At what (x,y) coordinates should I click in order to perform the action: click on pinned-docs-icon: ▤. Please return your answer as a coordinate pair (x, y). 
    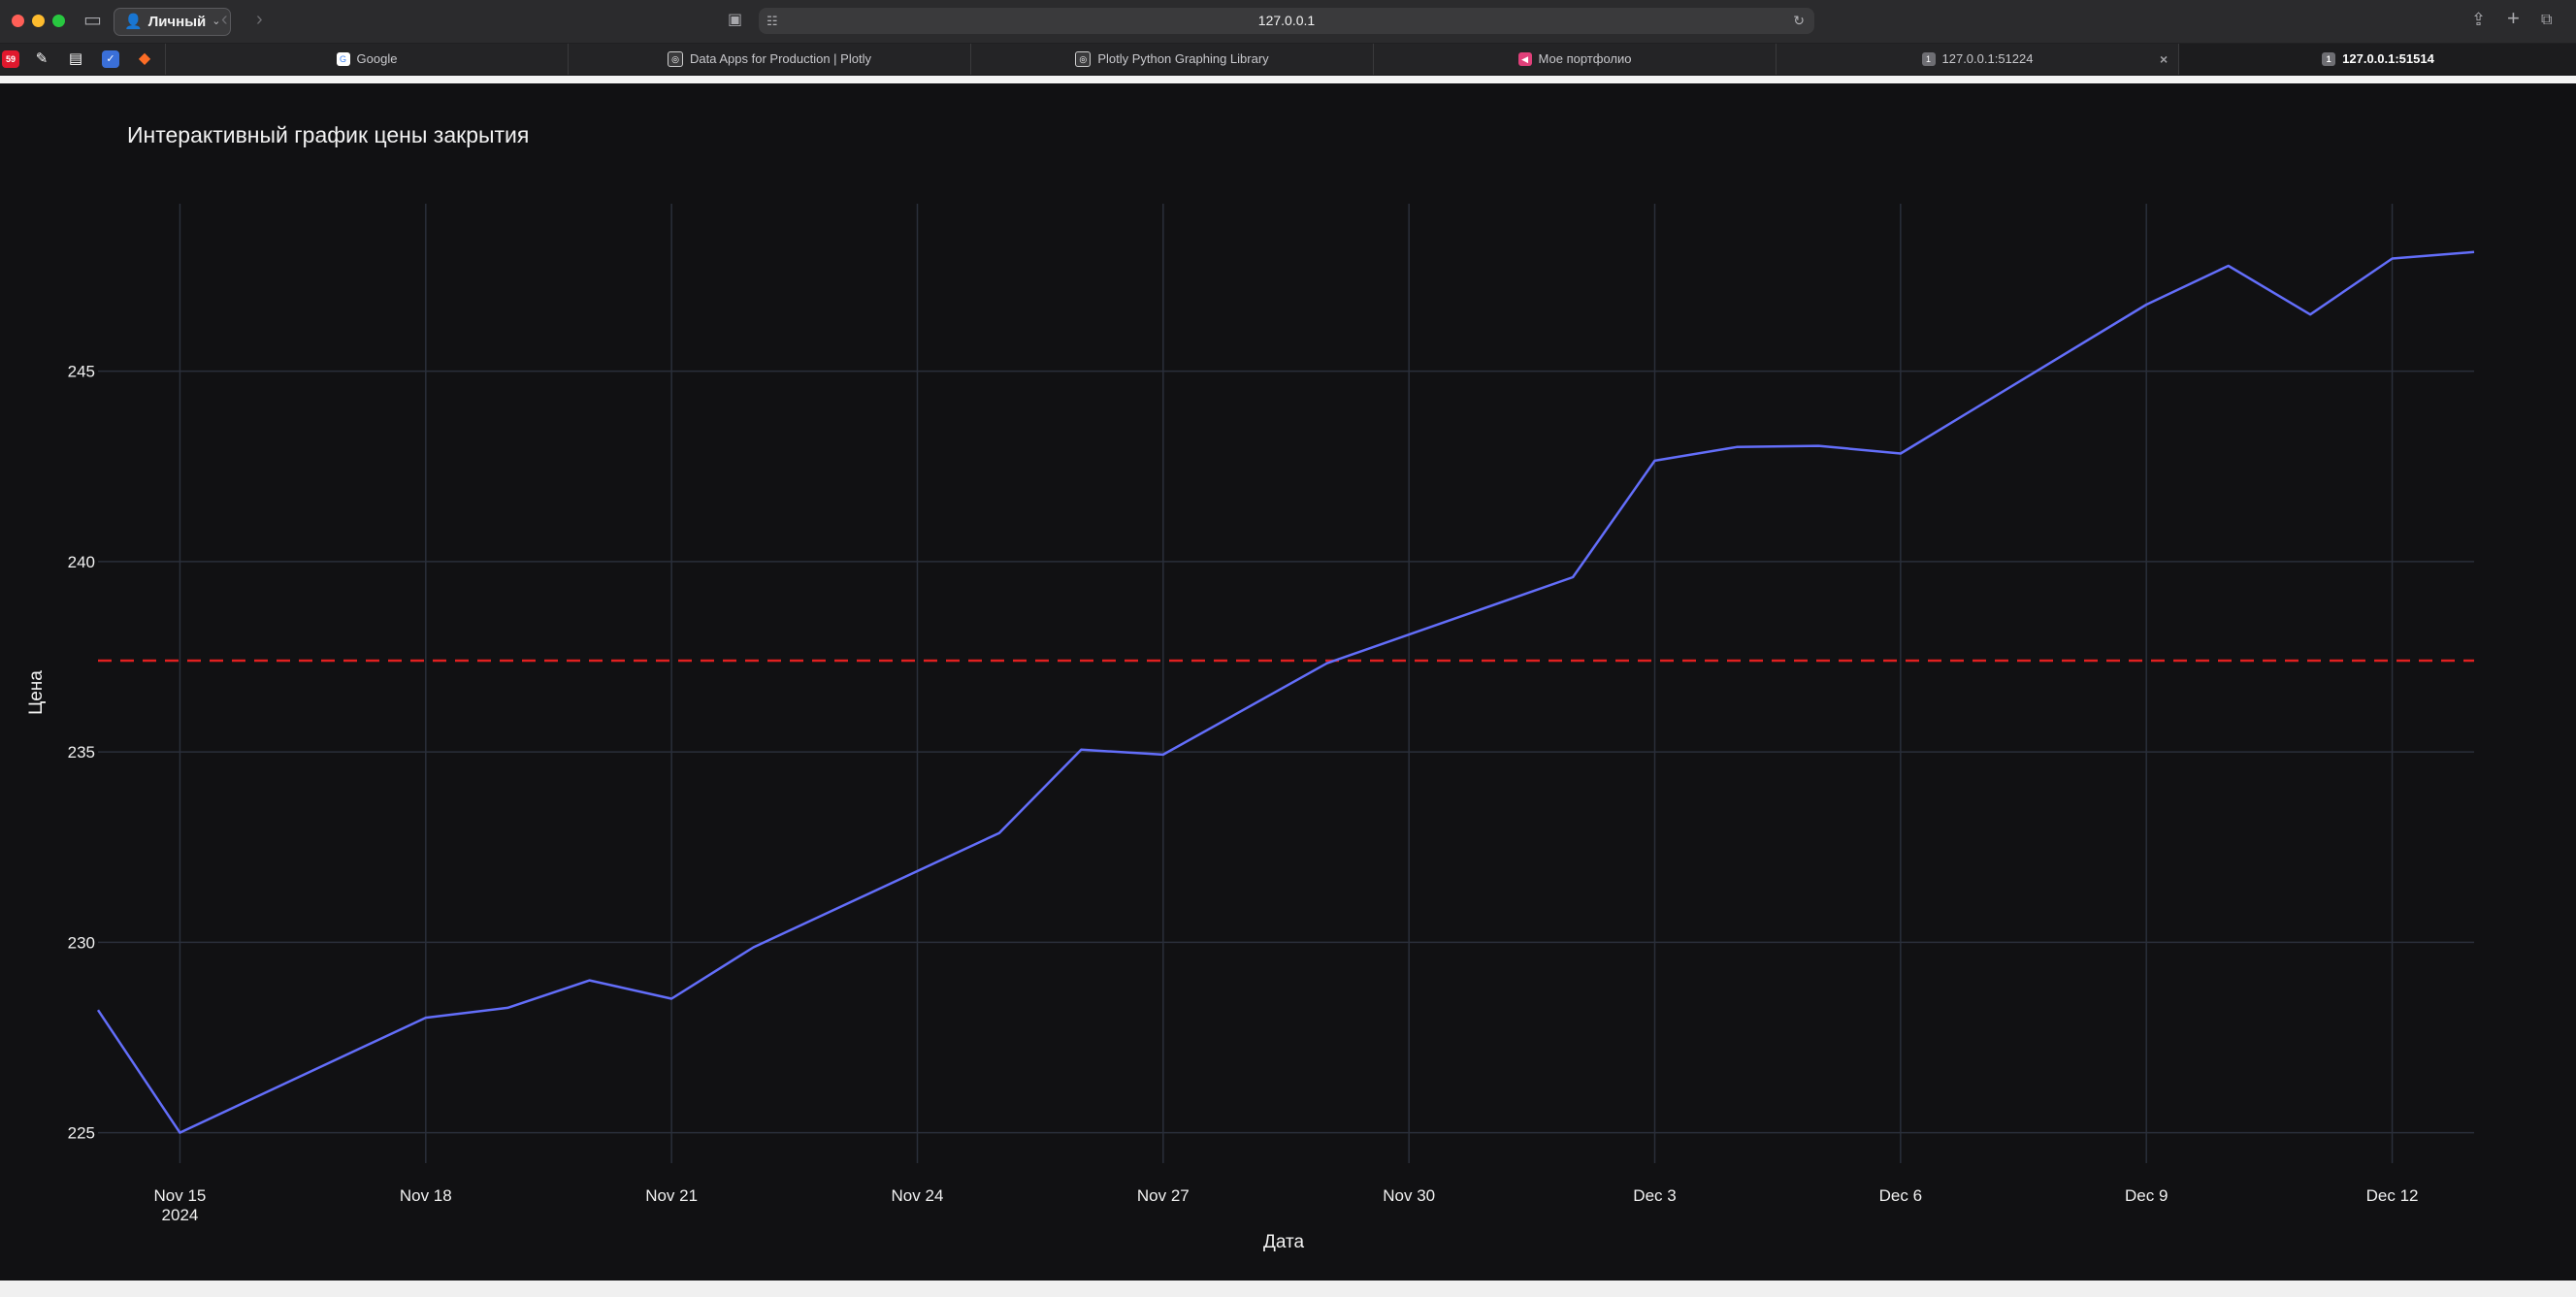
    Looking at the image, I should click on (75, 59).